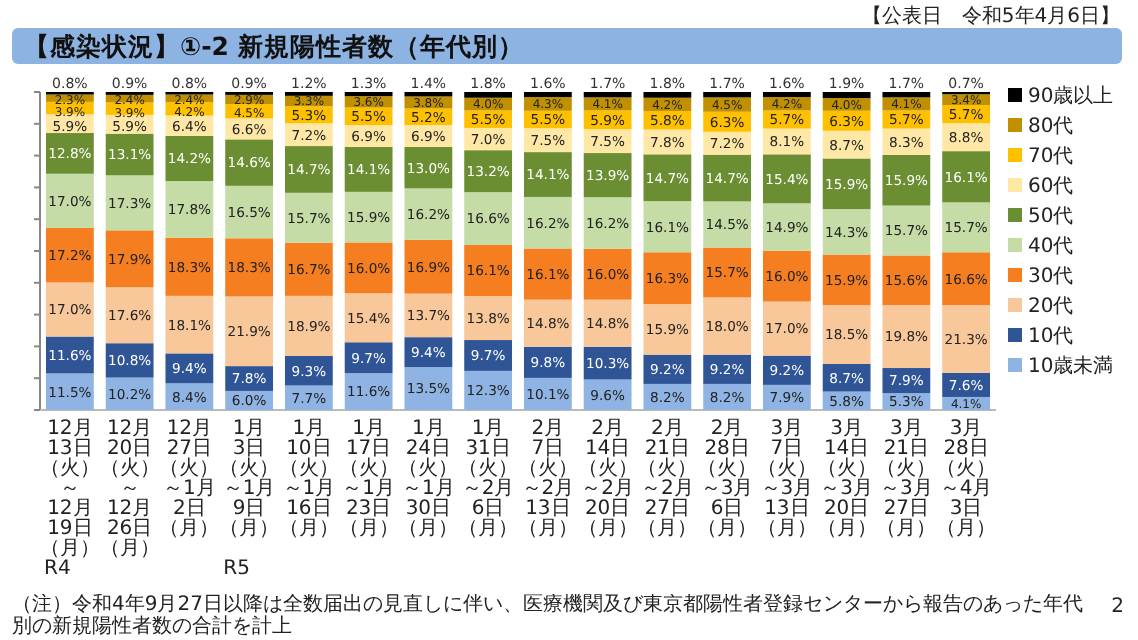 The image size is (1138, 640). Describe the element at coordinates (1051, 187) in the screenshot. I see `legend-label: 60代` at that location.